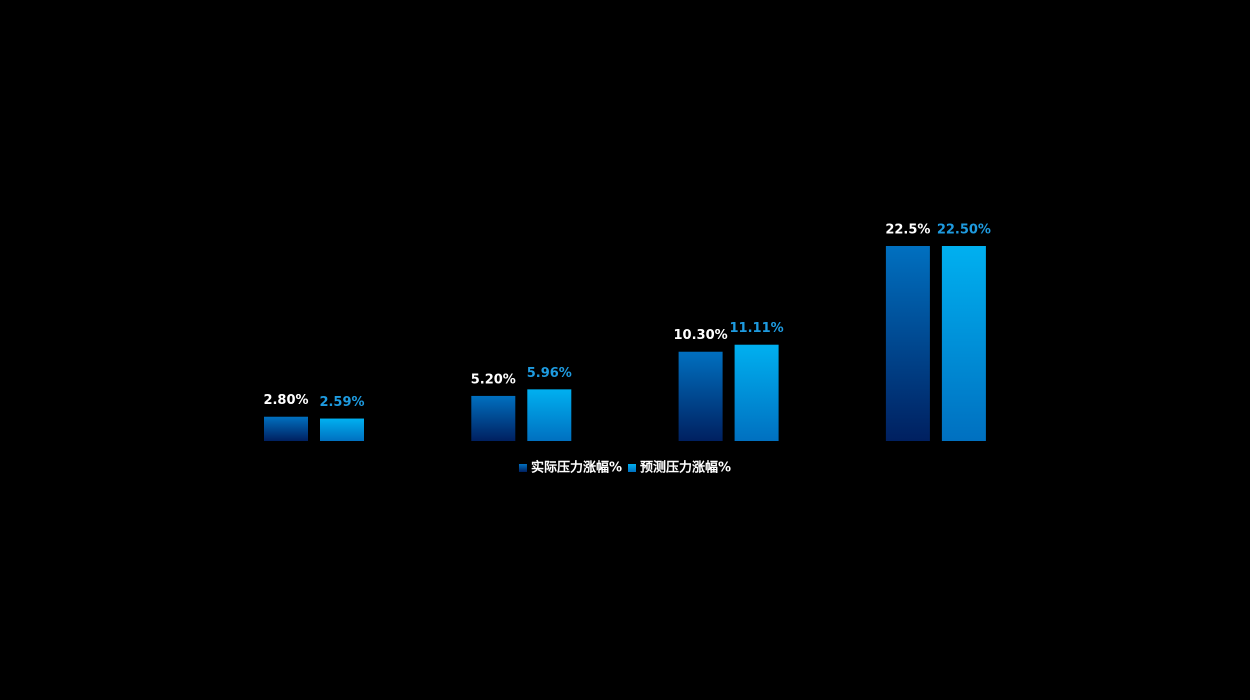 The width and height of the screenshot is (1250, 700). Describe the element at coordinates (285, 400) in the screenshot. I see `data-label: 2.80%` at that location.